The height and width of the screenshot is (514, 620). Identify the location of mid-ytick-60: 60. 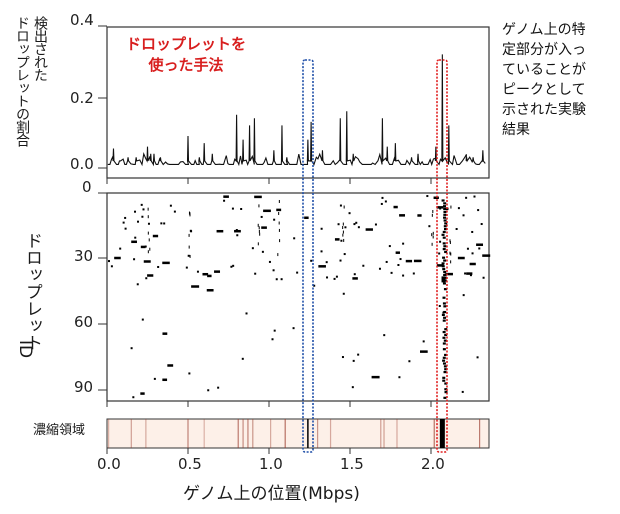
(84, 322).